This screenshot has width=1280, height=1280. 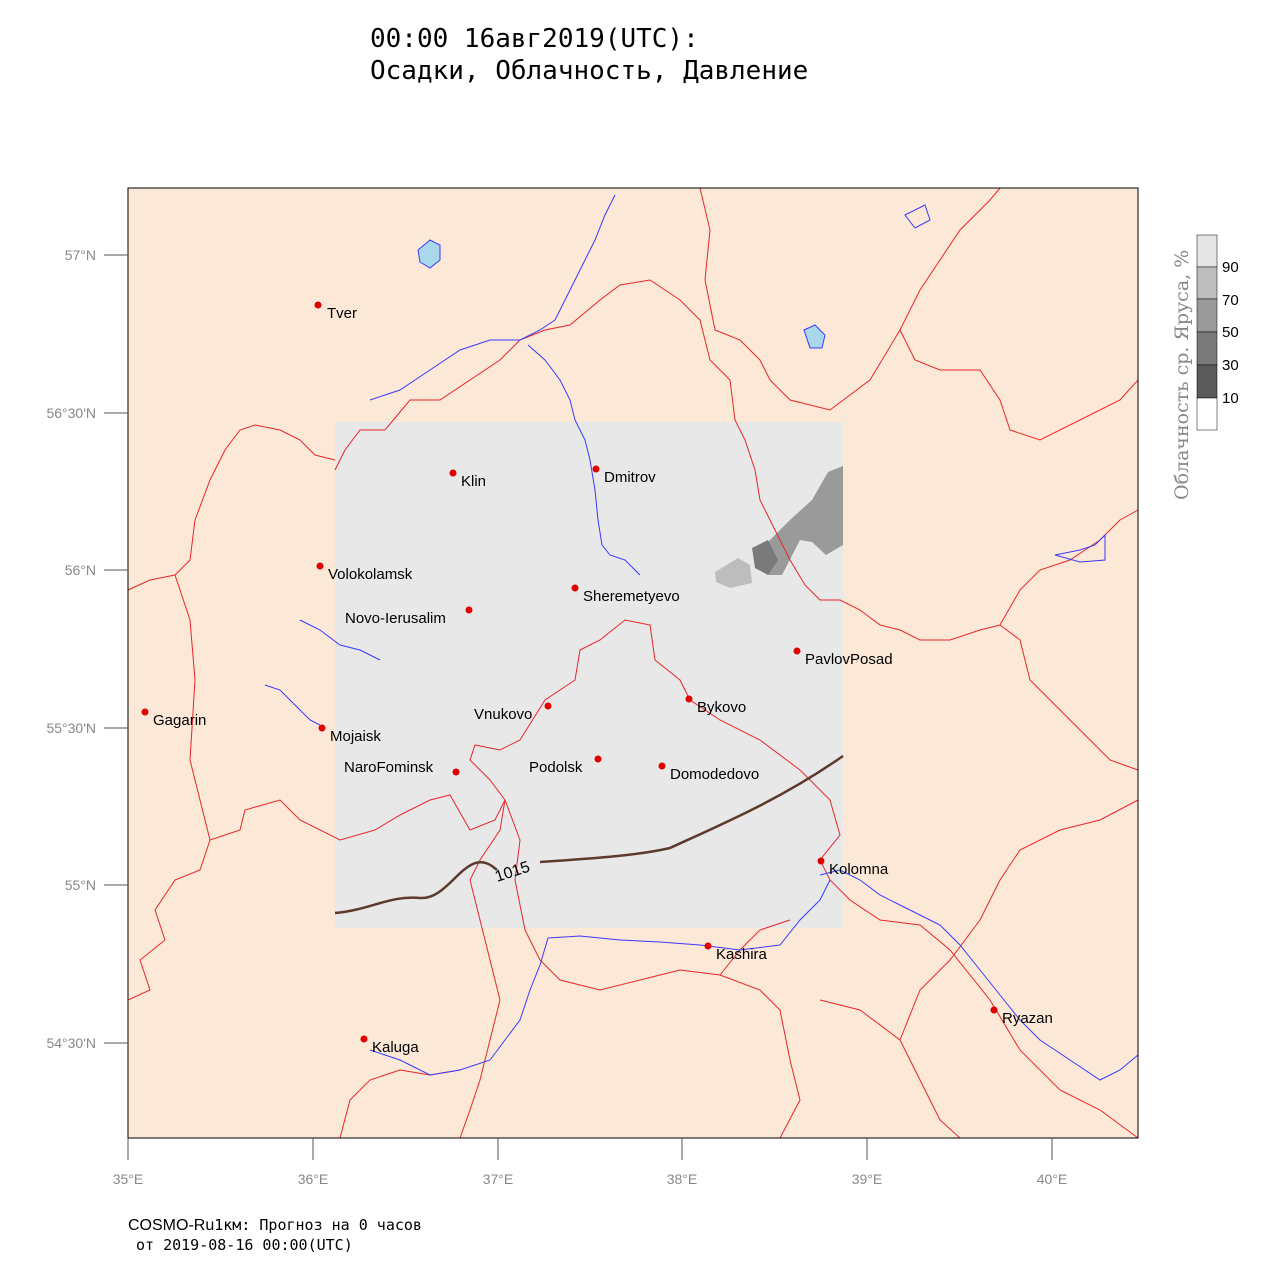 I want to click on lon-label-36: 36°E, so click(x=313, y=1179).